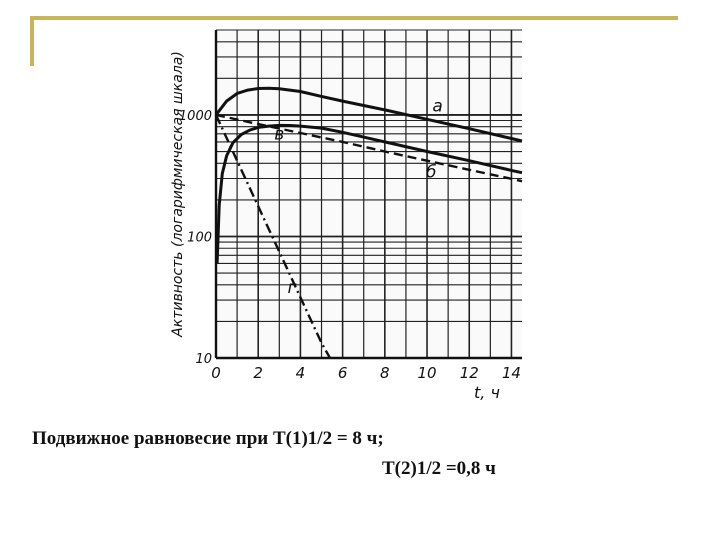  I want to click on y-tick-label: 100, so click(199, 237).